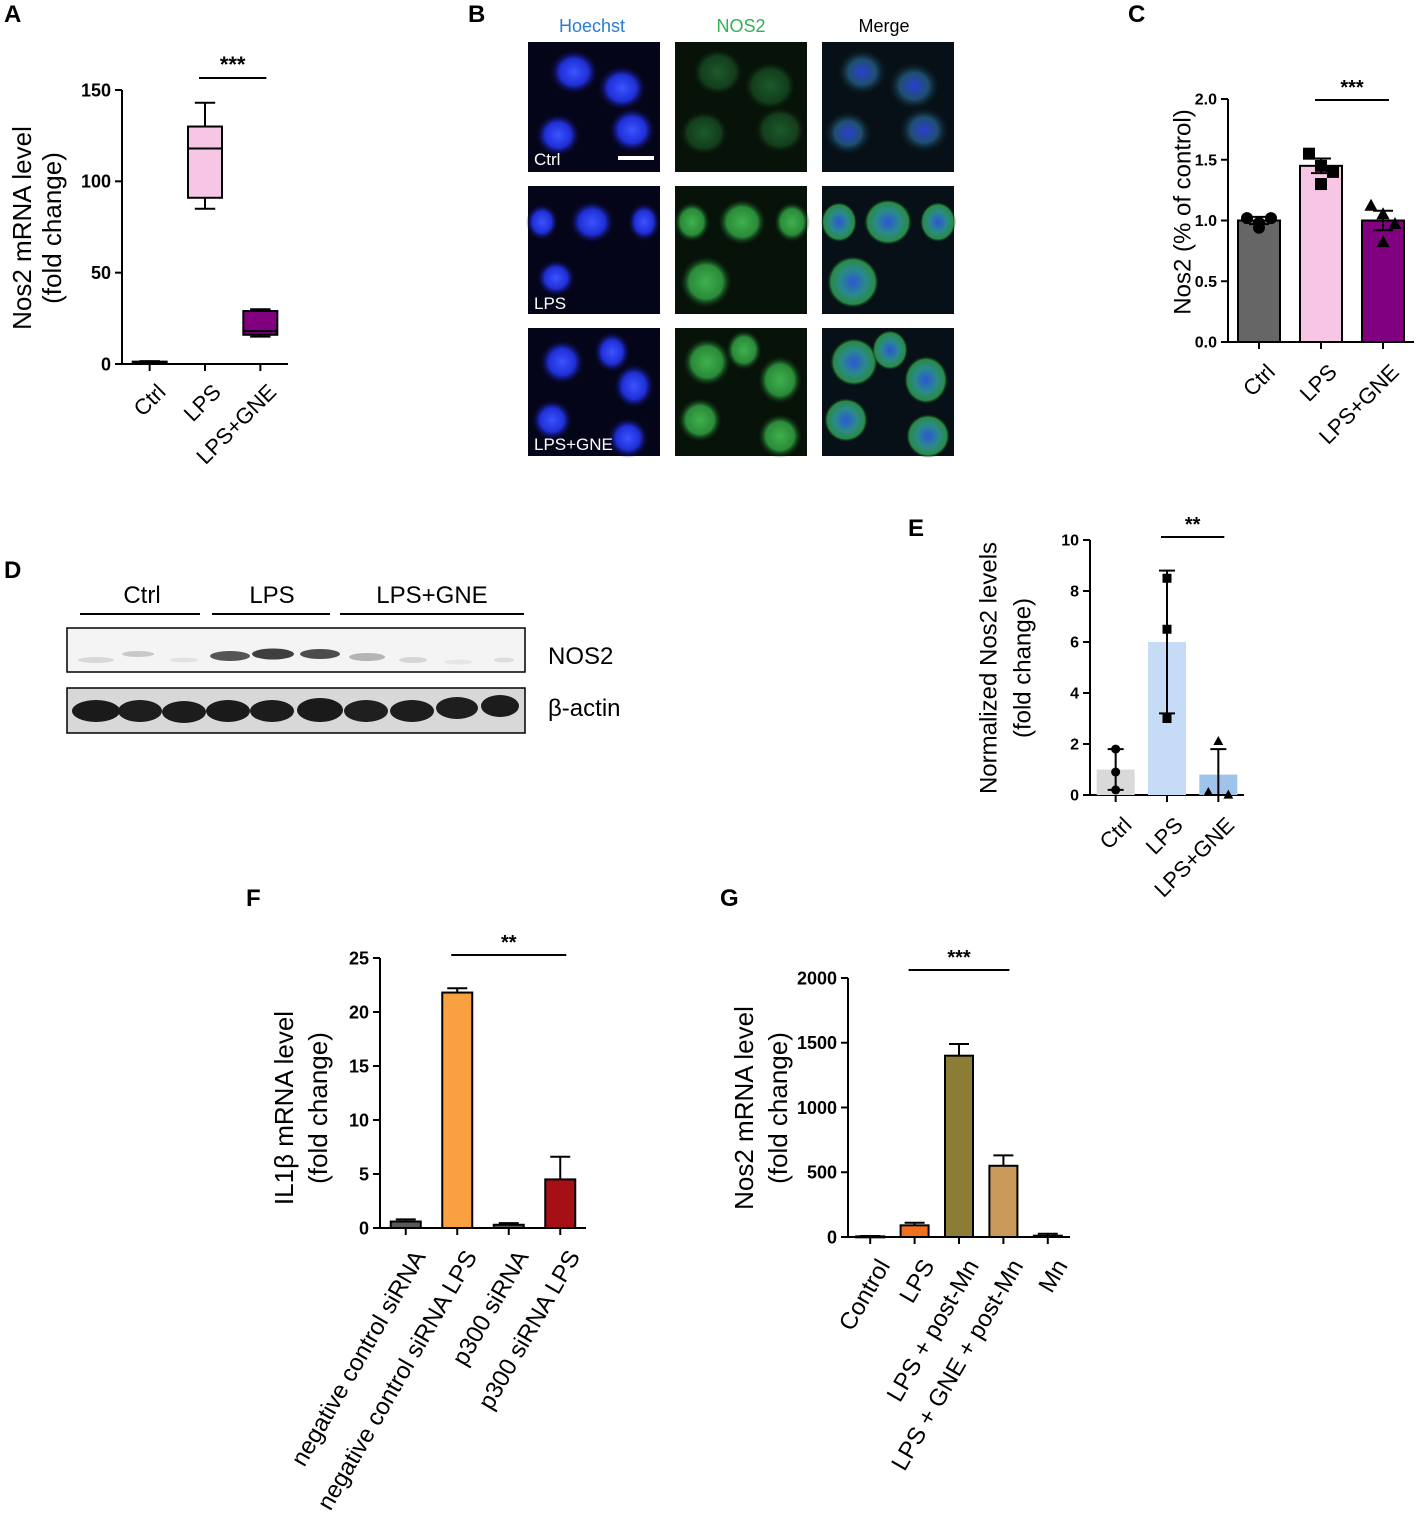 This screenshot has width=1418, height=1524. What do you see at coordinates (1053, 1276) in the screenshot?
I see `g-x-tick-label: Mn` at bounding box center [1053, 1276].